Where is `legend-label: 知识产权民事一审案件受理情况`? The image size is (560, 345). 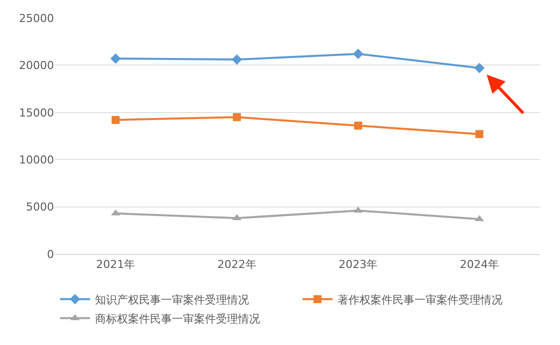
legend-label: 知识产权民事一审案件受理情况 is located at coordinates (172, 299).